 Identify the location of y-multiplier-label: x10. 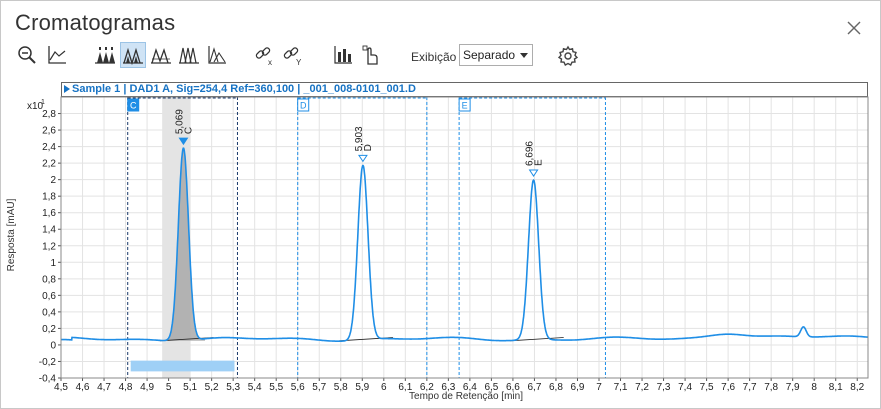
(35, 106).